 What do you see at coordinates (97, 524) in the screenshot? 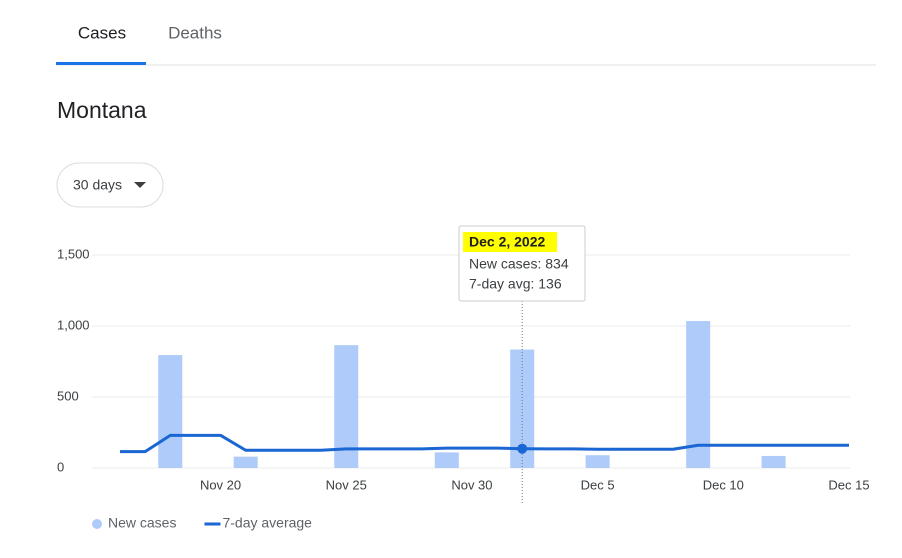
I see `legend-swatch` at bounding box center [97, 524].